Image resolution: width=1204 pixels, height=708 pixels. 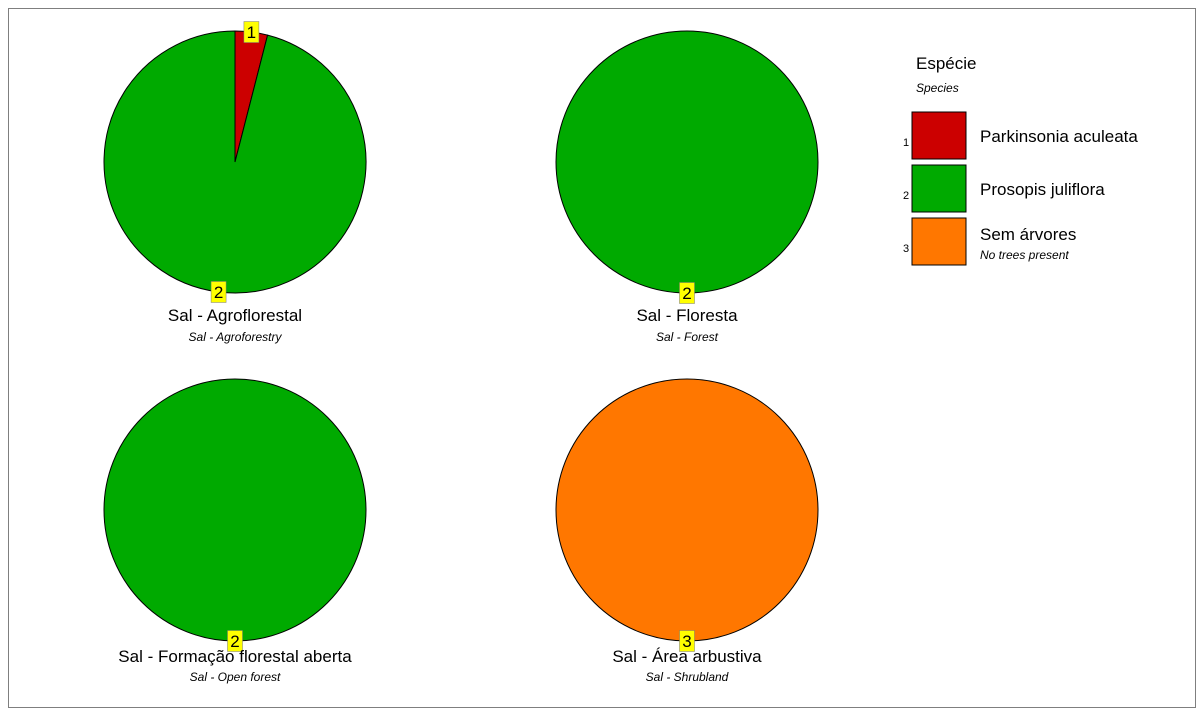 What do you see at coordinates (946, 63) in the screenshot?
I see `legend-title: Espécie` at bounding box center [946, 63].